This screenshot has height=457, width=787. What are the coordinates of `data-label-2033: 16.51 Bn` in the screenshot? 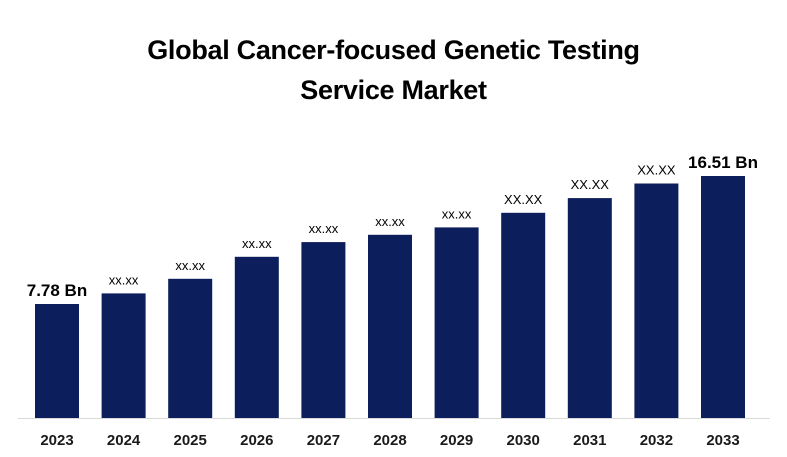 It's located at (723, 162).